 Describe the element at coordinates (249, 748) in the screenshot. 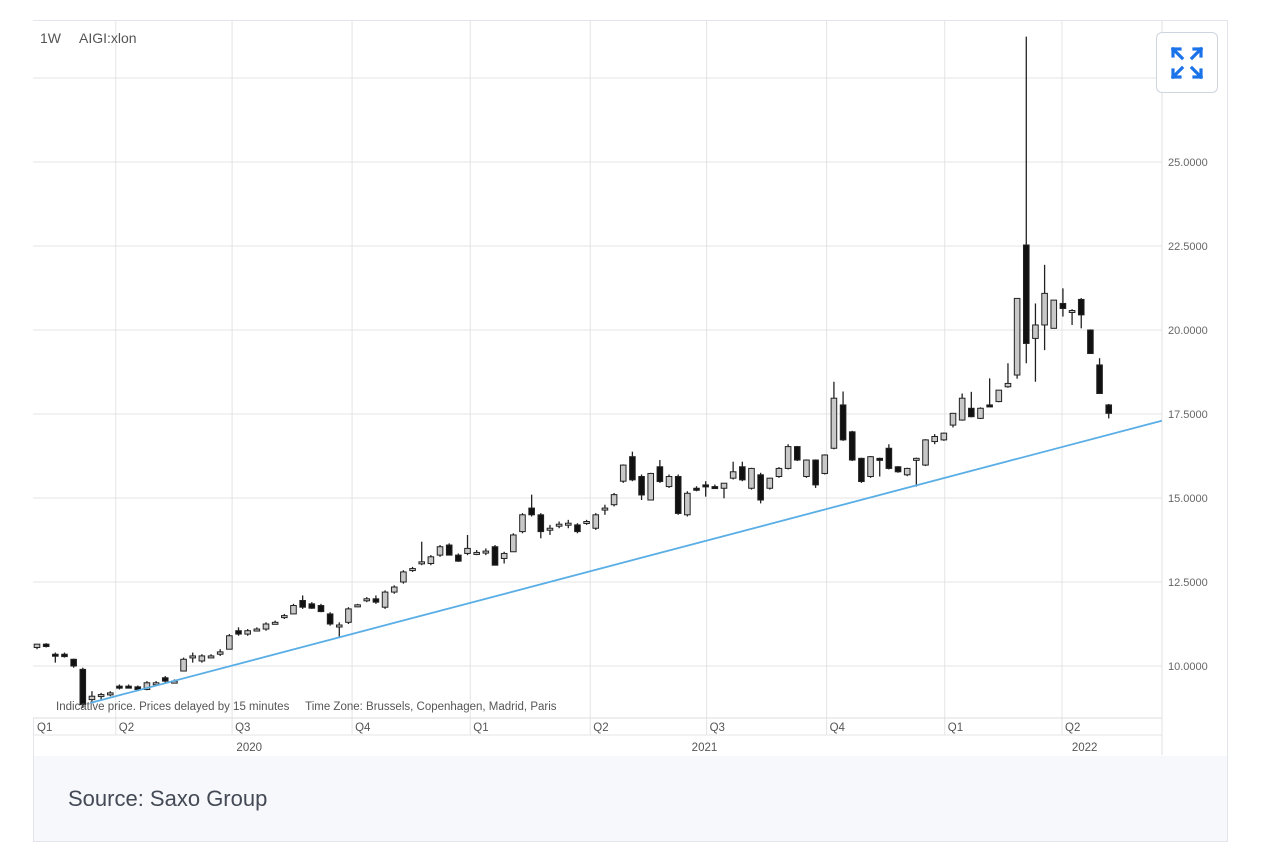

I see `year-label: 2020` at that location.